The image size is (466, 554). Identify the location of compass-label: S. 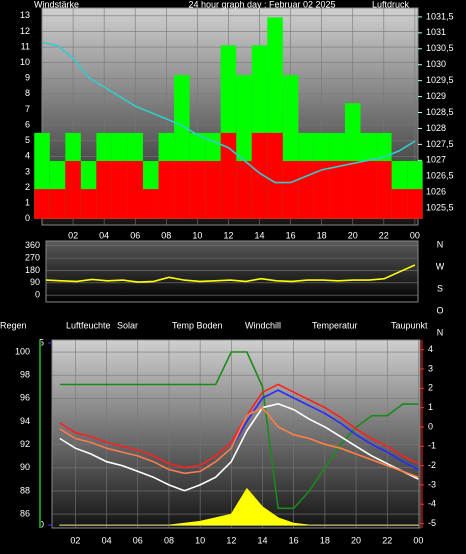
(440, 288).